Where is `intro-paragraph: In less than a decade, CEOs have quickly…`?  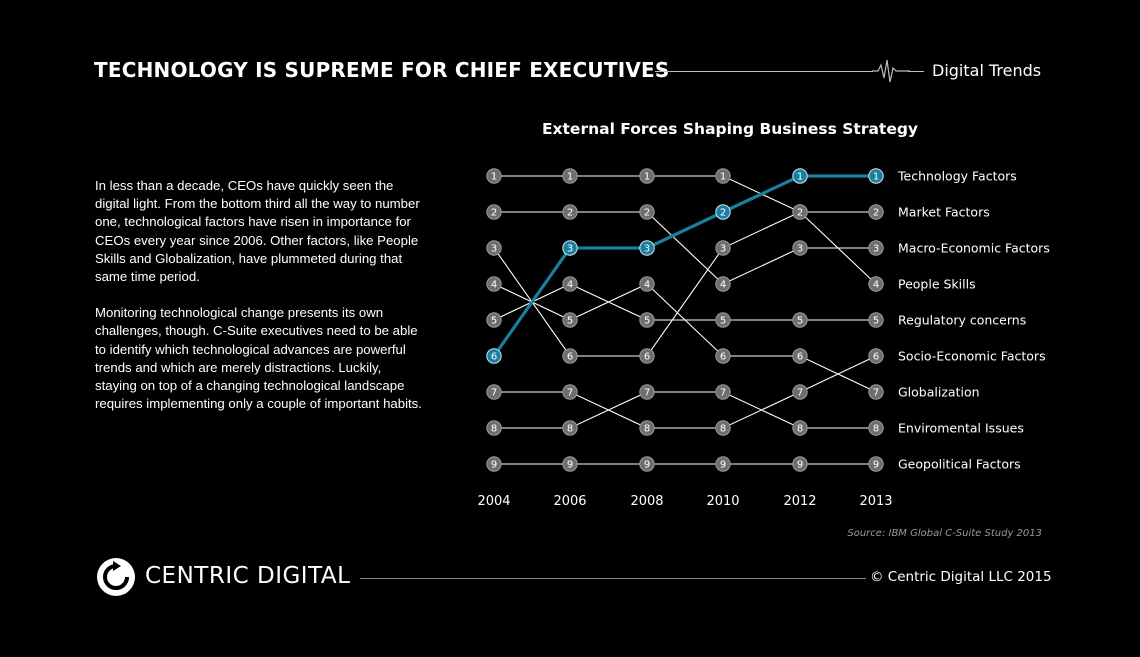 intro-paragraph: In less than a decade, CEOs have quickly… is located at coordinates (257, 231).